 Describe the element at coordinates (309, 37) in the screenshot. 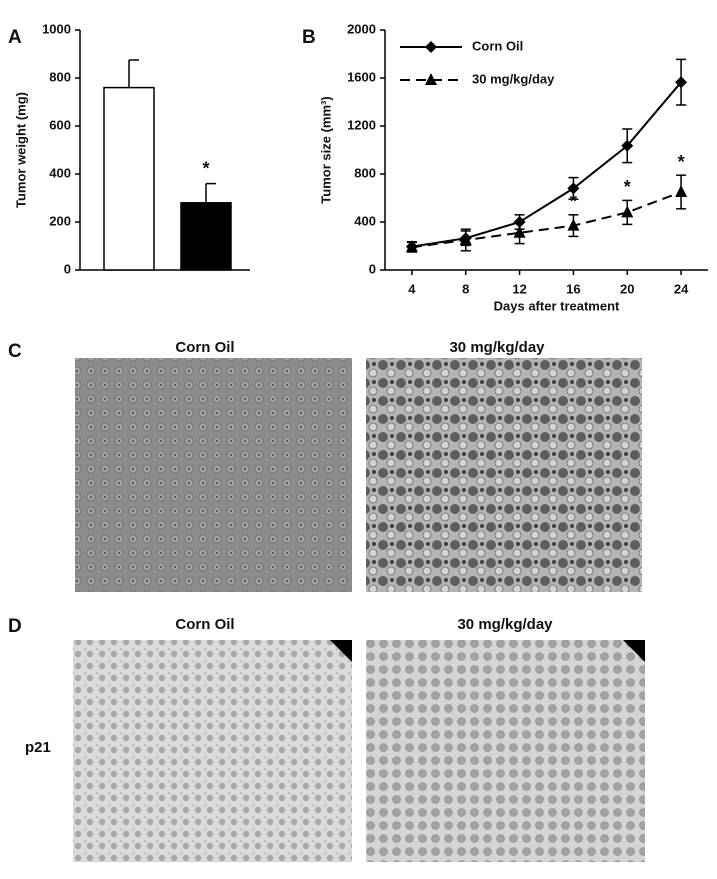

I see `panel-label: B` at that location.